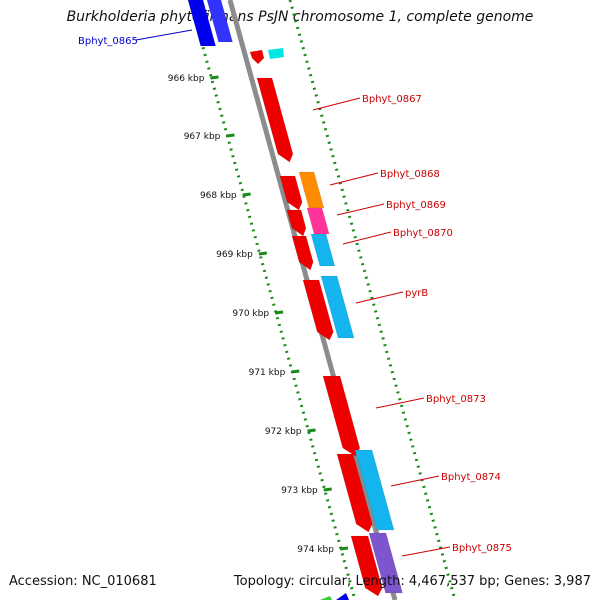 The width and height of the screenshot is (600, 600). What do you see at coordinates (471, 477) in the screenshot?
I see `gene-label: Bphyt_0874` at bounding box center [471, 477].